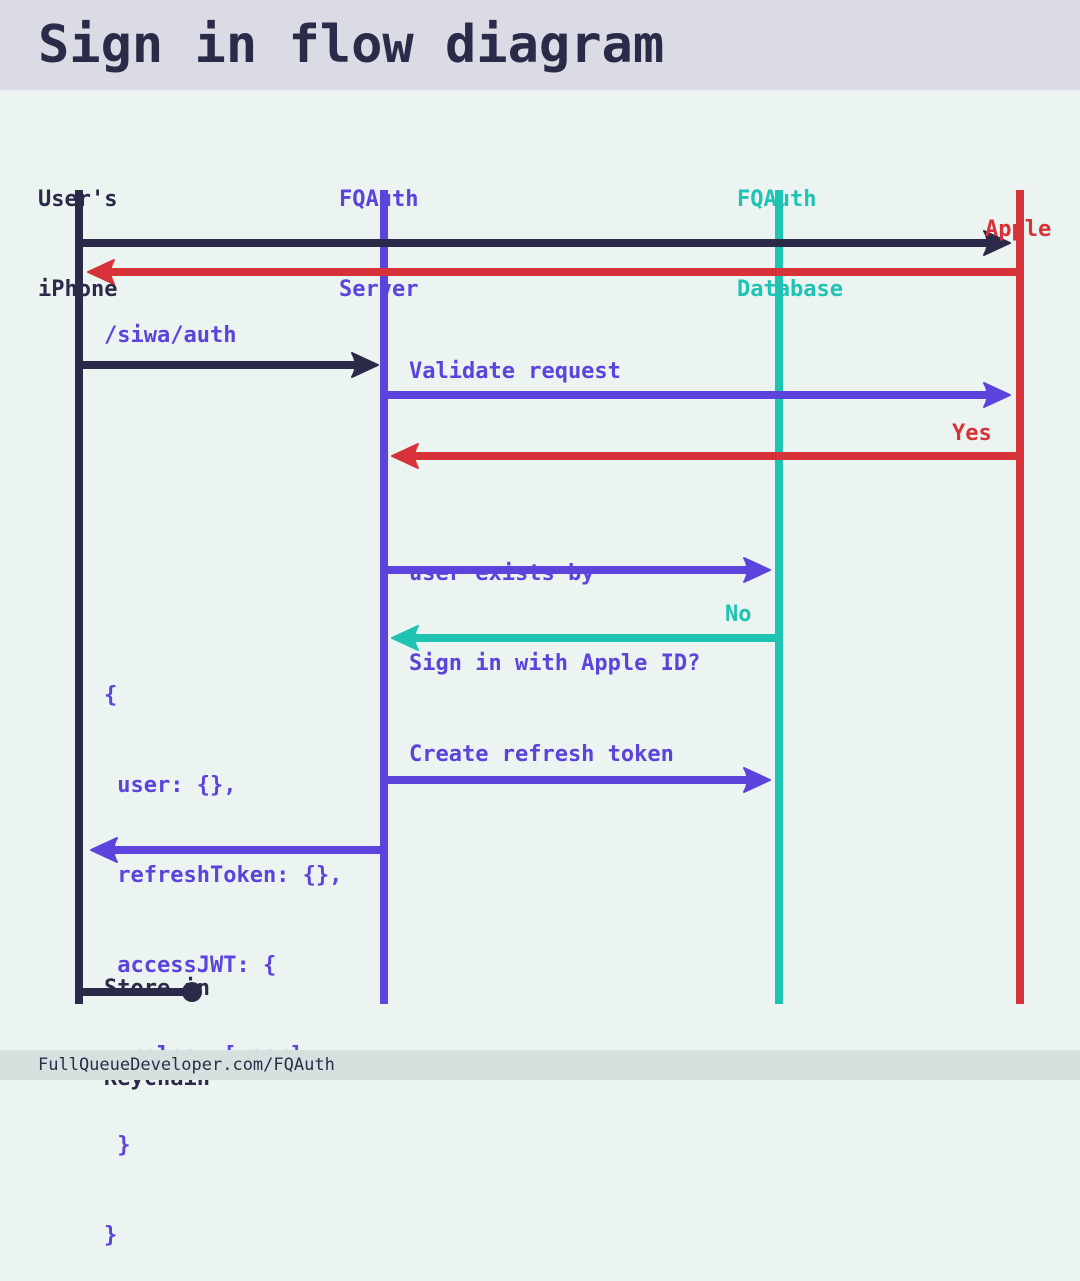 Image resolution: width=1080 pixels, height=1281 pixels. Describe the element at coordinates (379, 289) in the screenshot. I see `lifeline-header-line: Server` at that location.